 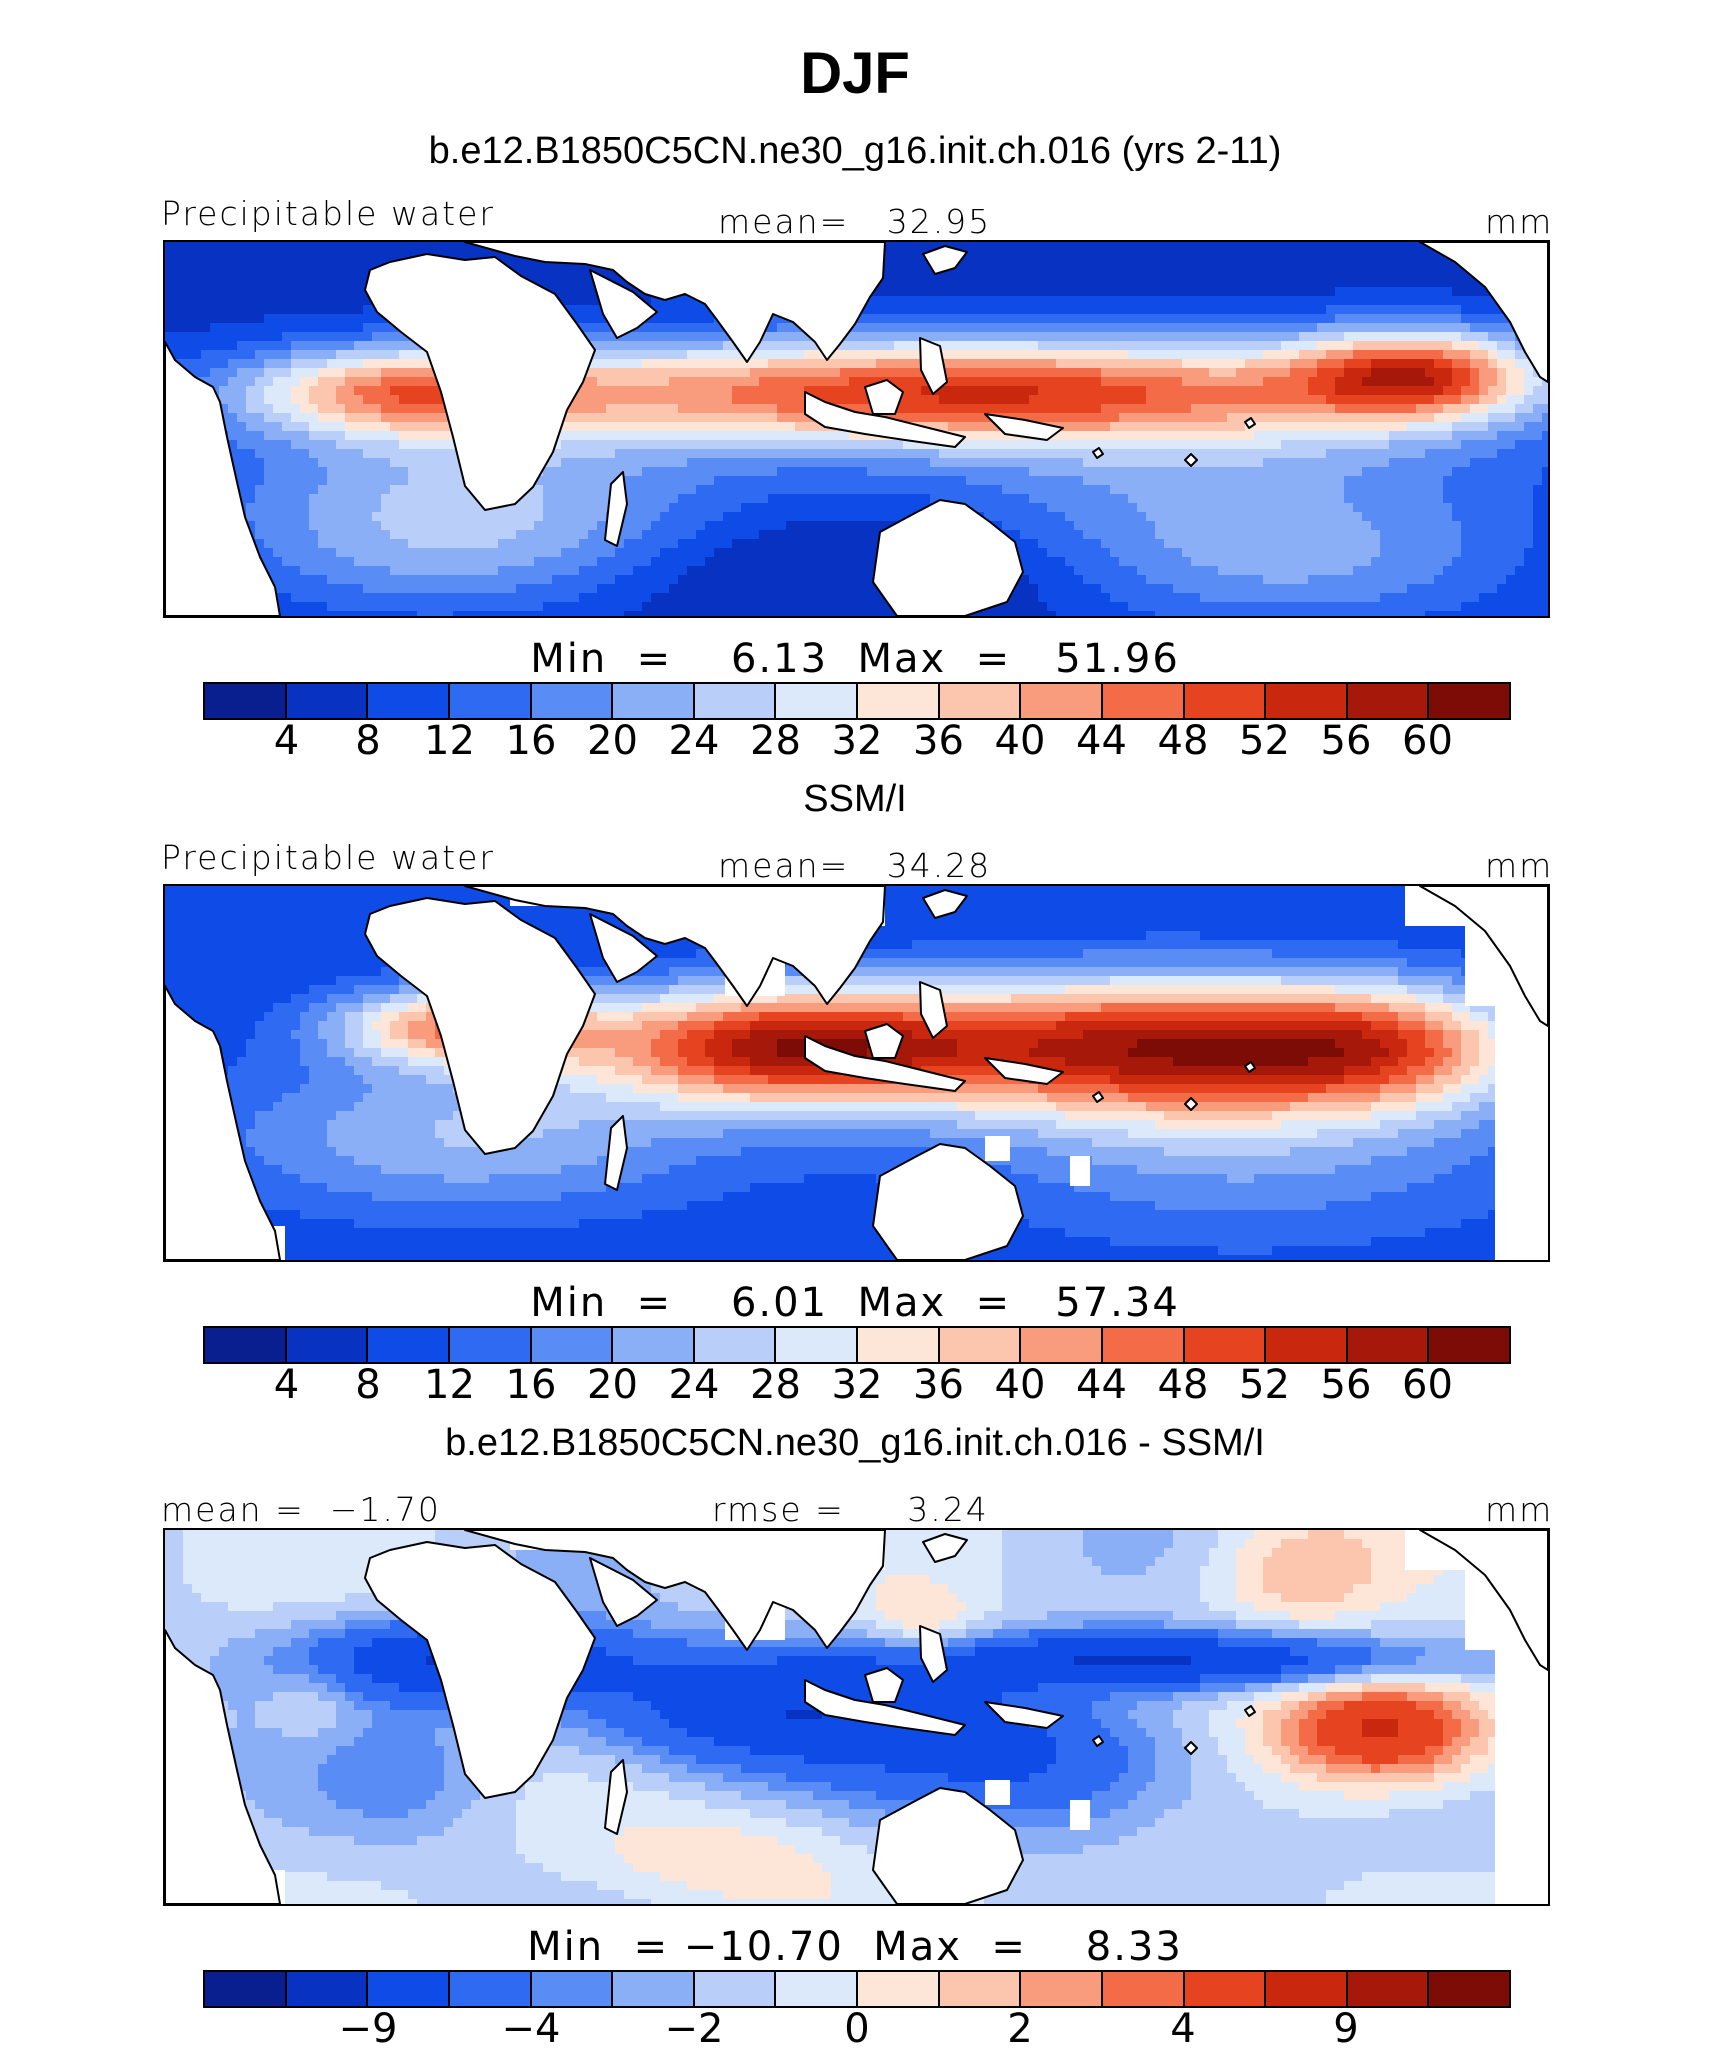 What do you see at coordinates (694, 2029) in the screenshot?
I see `colorbar-tick-label: −2` at bounding box center [694, 2029].